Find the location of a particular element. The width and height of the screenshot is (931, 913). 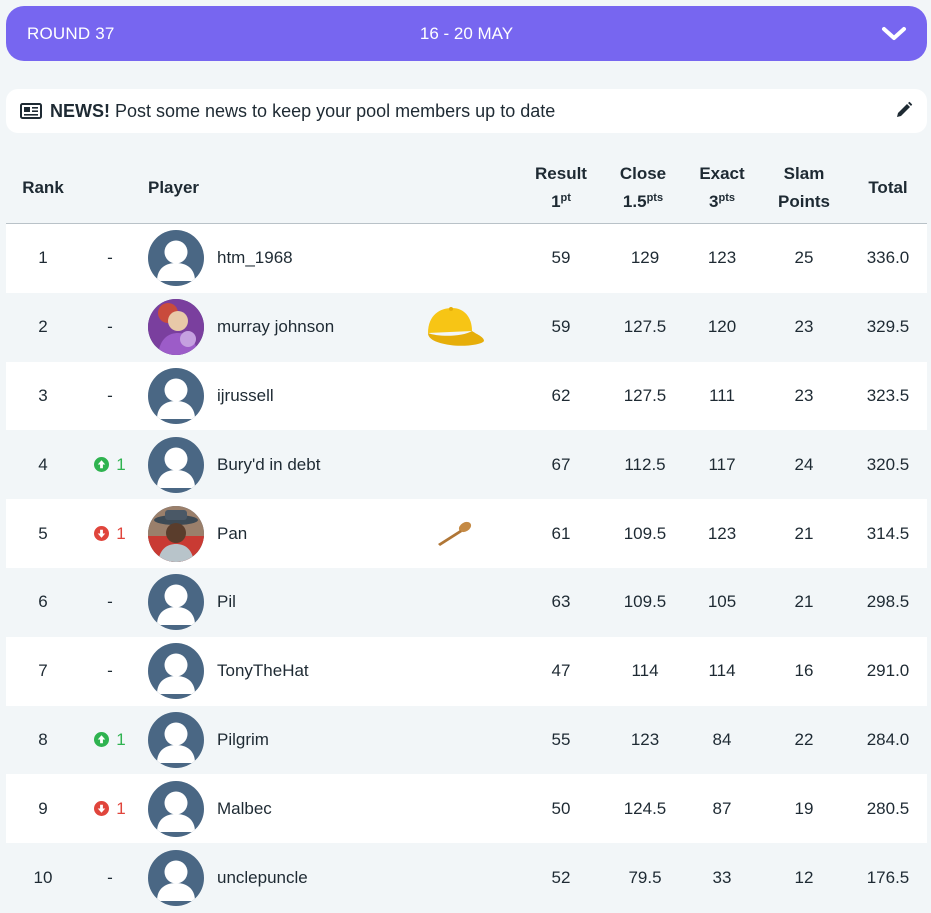

header-slam-line2: Points is located at coordinates (804, 201).